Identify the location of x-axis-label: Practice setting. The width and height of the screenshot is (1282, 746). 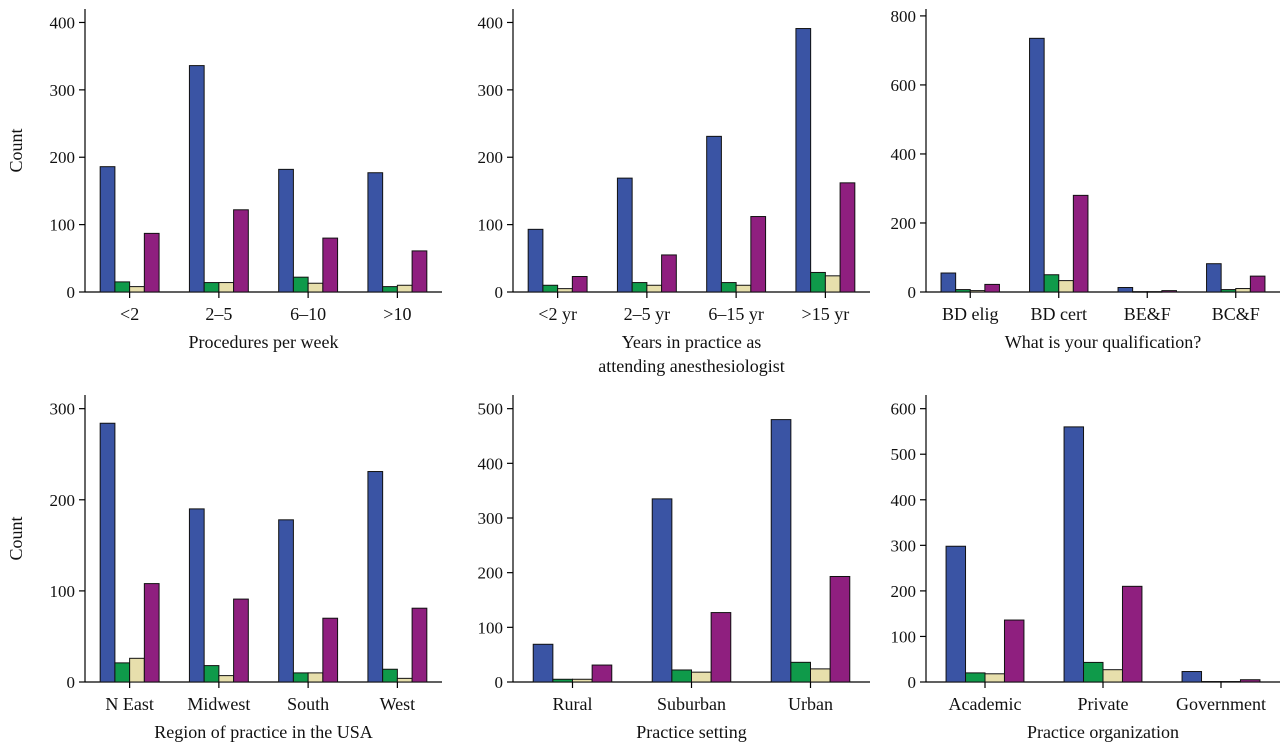
(691, 732).